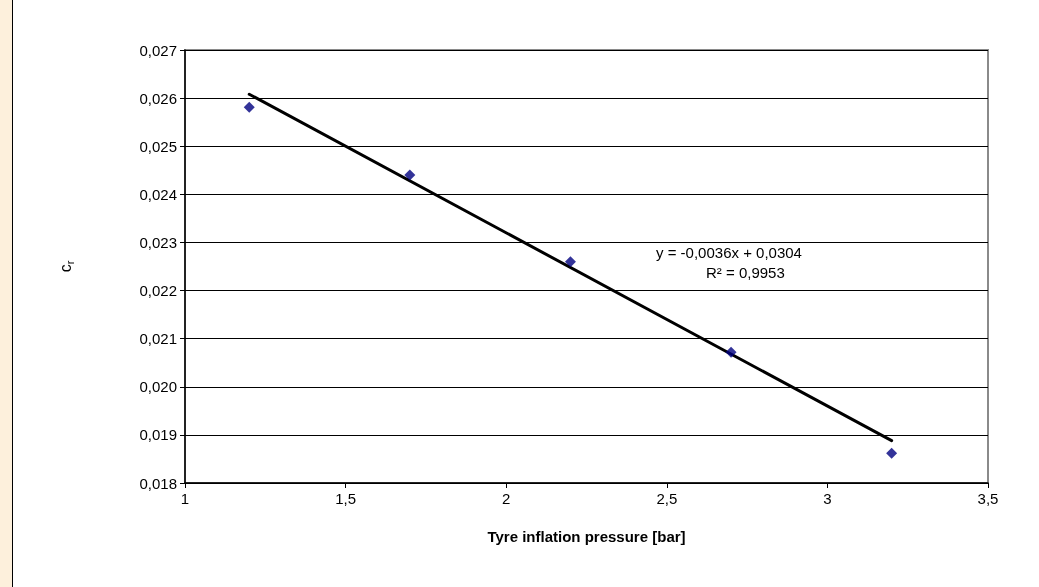 The image size is (1039, 587). Describe the element at coordinates (66, 266) in the screenshot. I see `y-axis-title: cr` at that location.